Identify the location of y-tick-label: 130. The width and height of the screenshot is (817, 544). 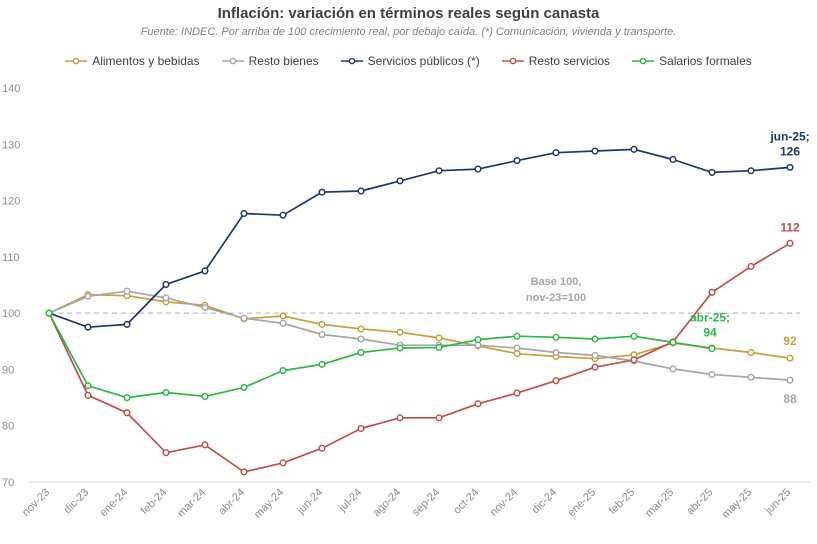
(11, 145).